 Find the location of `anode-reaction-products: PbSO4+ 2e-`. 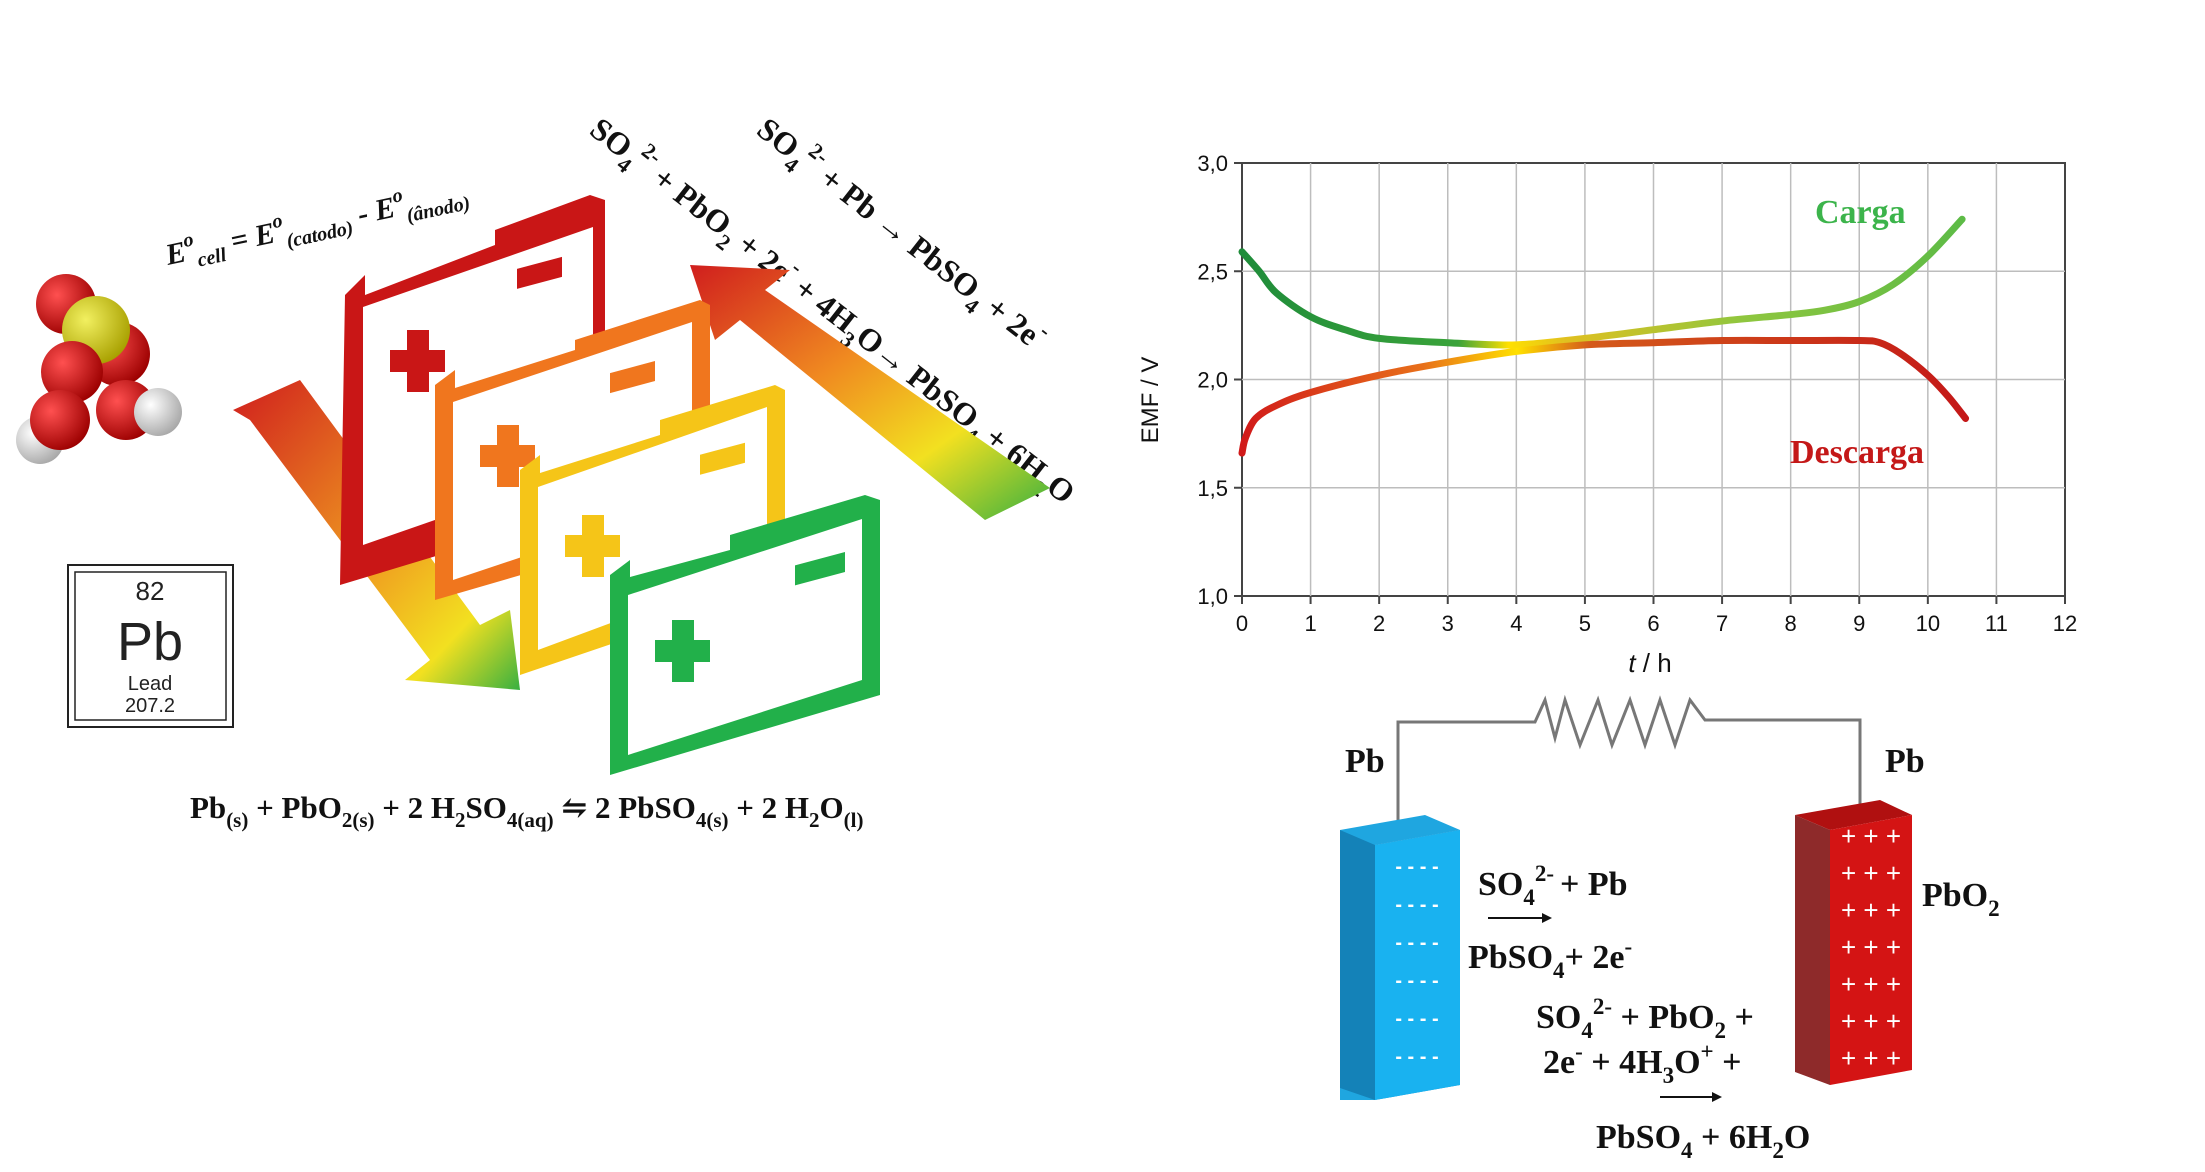

anode-reaction-products: PbSO4+ 2e- is located at coordinates (1550, 958).